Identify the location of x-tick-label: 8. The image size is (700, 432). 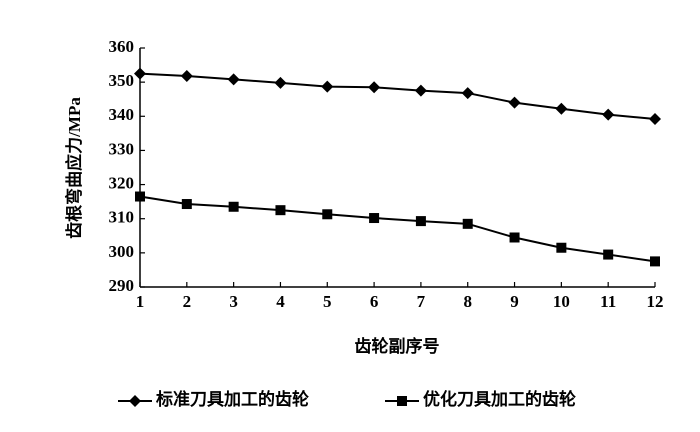
(467, 301).